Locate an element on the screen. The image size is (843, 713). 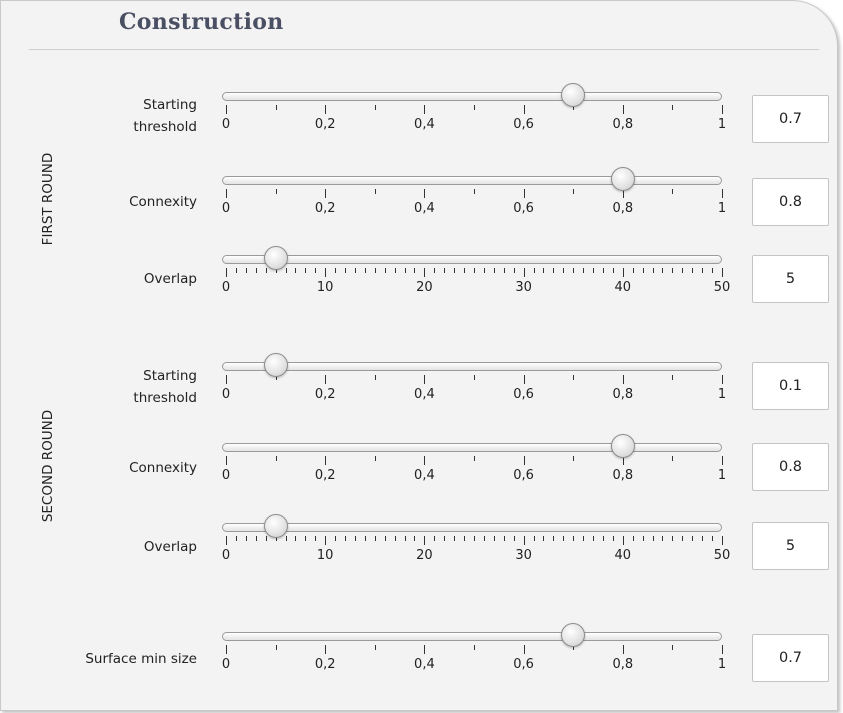
connexity-1-label: Connexity is located at coordinates (163, 202).